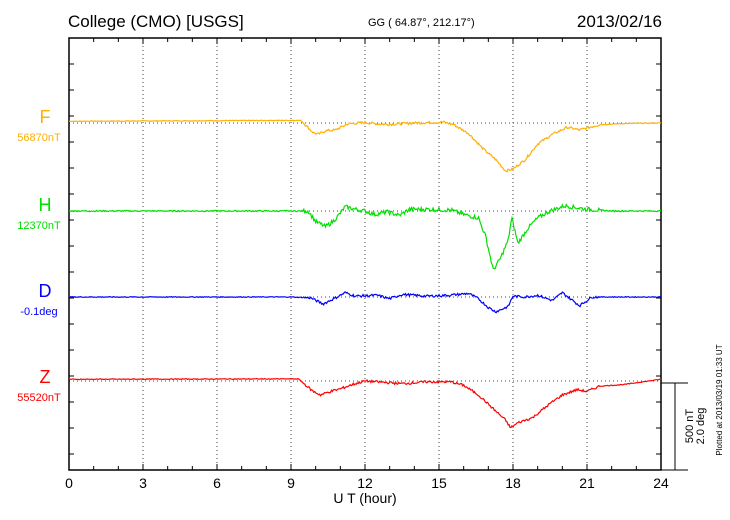 This screenshot has width=730, height=520. What do you see at coordinates (39, 398) in the screenshot?
I see `series-baseline-z: 55520nT` at bounding box center [39, 398].